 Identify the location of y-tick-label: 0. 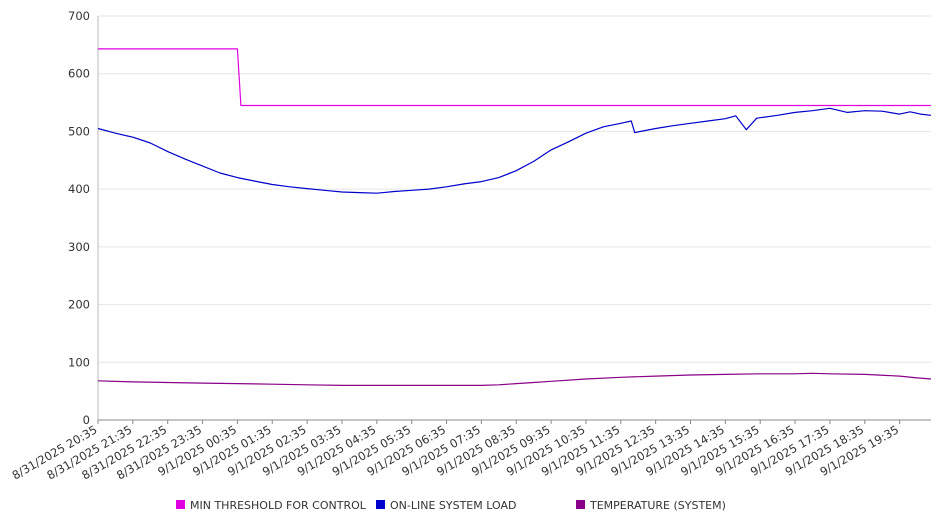
(86, 420).